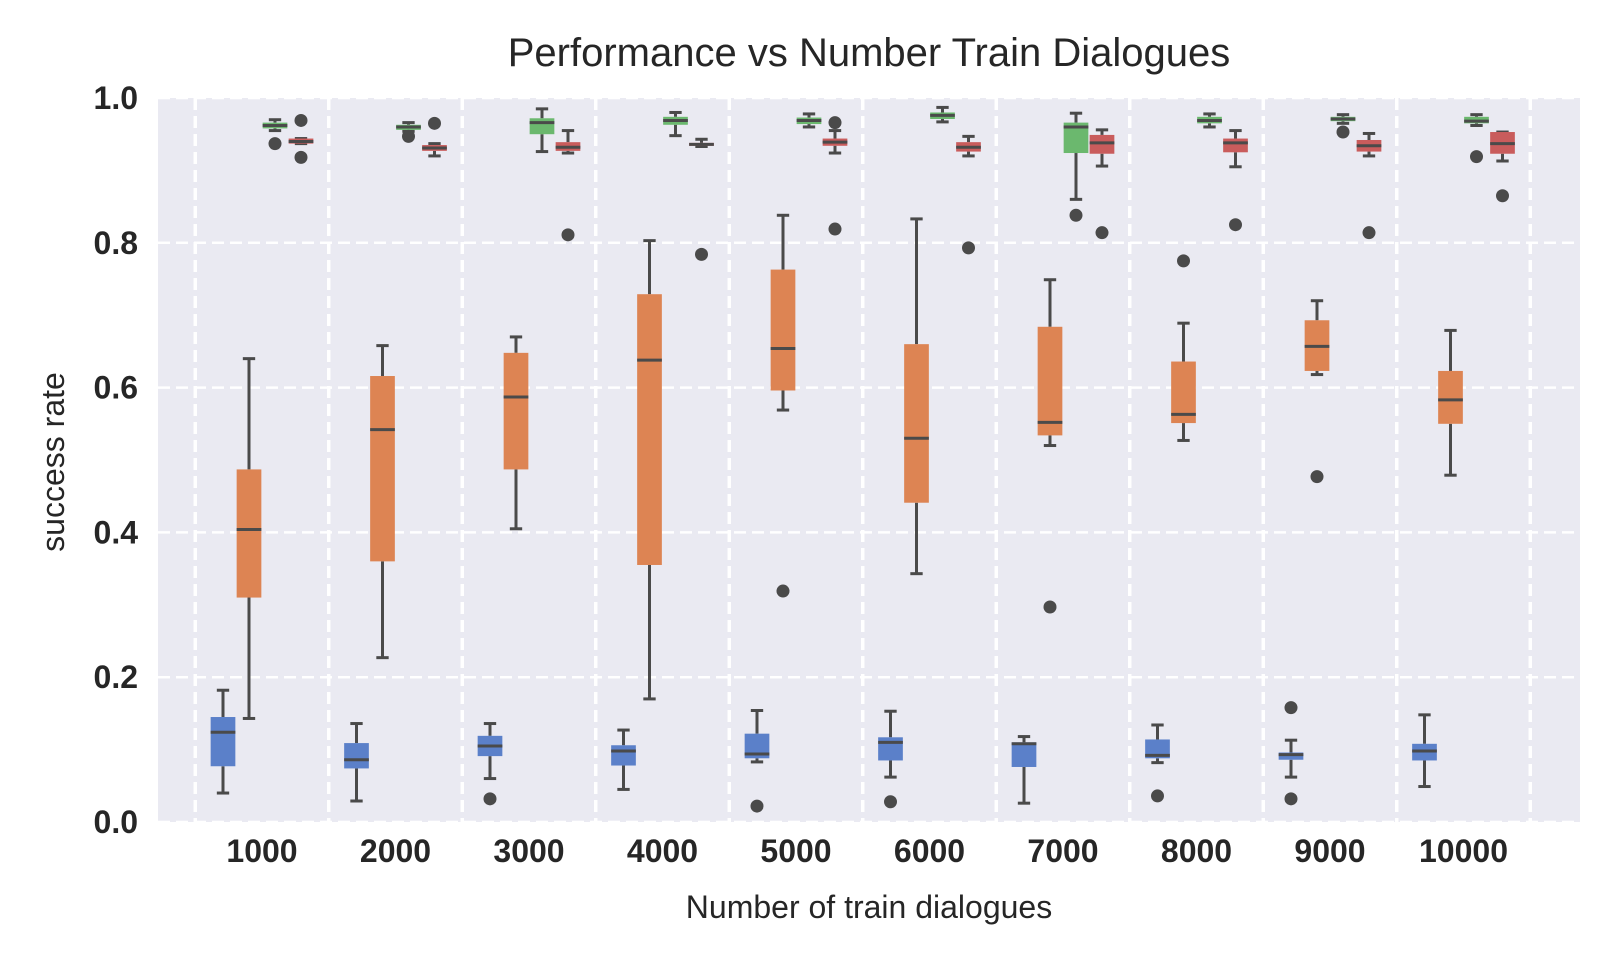 This screenshot has width=1600, height=960. I want to click on y-tick-label: 0.4, so click(116, 532).